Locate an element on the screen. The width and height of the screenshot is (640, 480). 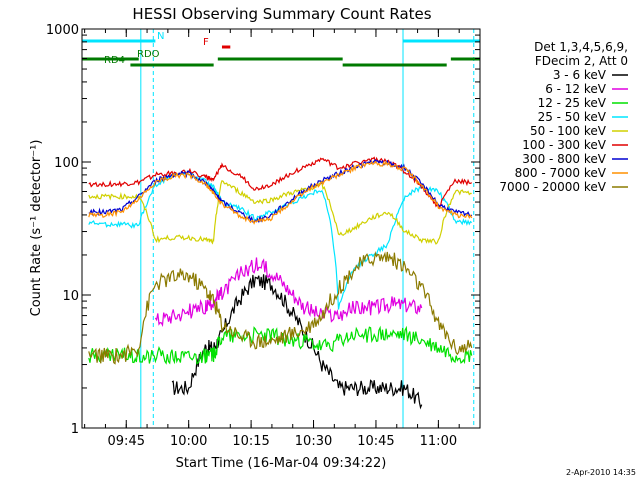
y-tick-label: 1 is located at coordinates (75, 429).